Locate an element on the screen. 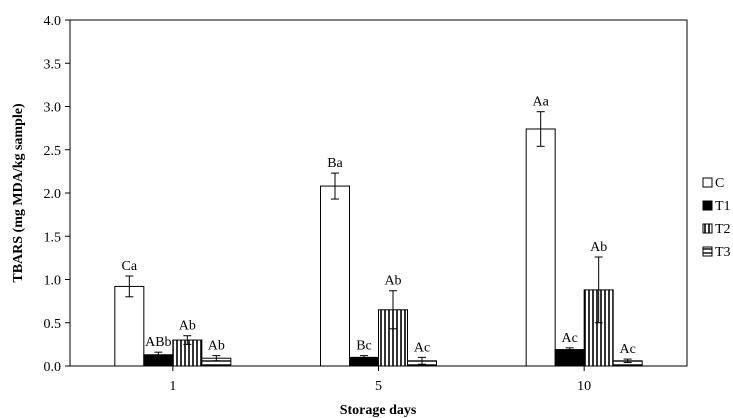  y-tick-label: 4.0 is located at coordinates (53, 21).